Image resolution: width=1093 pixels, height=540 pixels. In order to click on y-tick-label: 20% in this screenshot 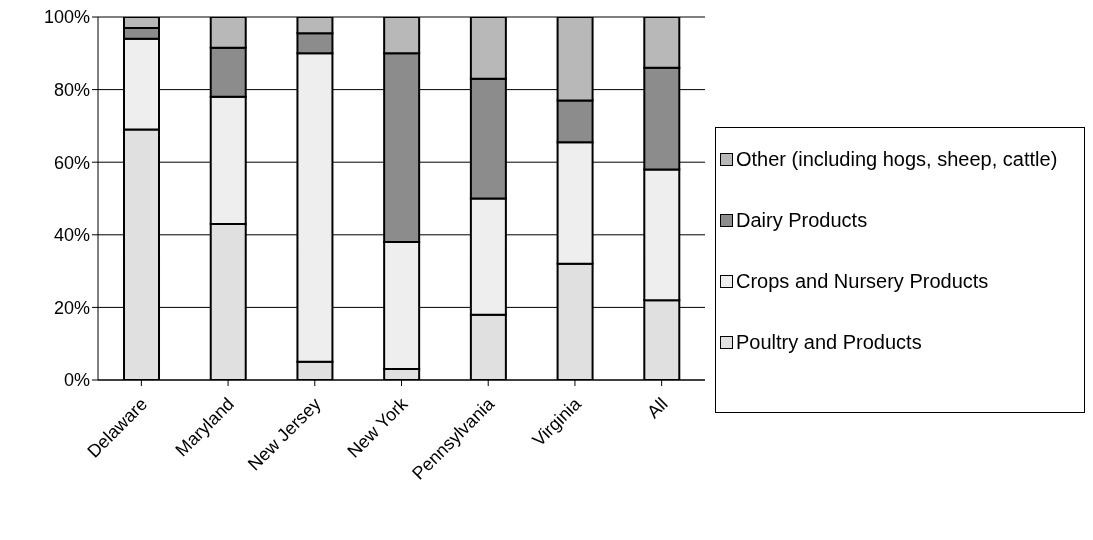, I will do `click(71, 307)`.